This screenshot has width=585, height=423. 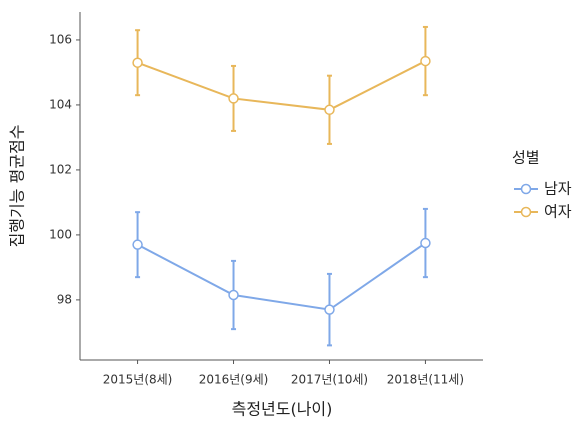 What do you see at coordinates (60, 169) in the screenshot?
I see `y-tick-label: 102` at bounding box center [60, 169].